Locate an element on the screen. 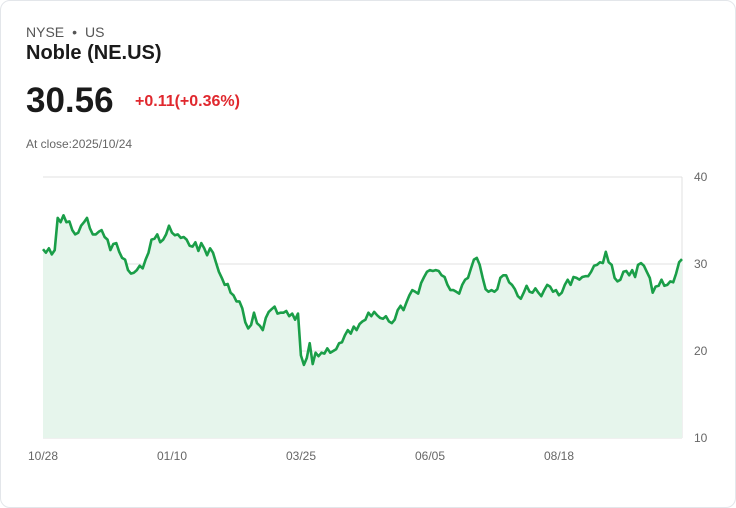  close-date: At close:2025/10/24 is located at coordinates (79, 144).